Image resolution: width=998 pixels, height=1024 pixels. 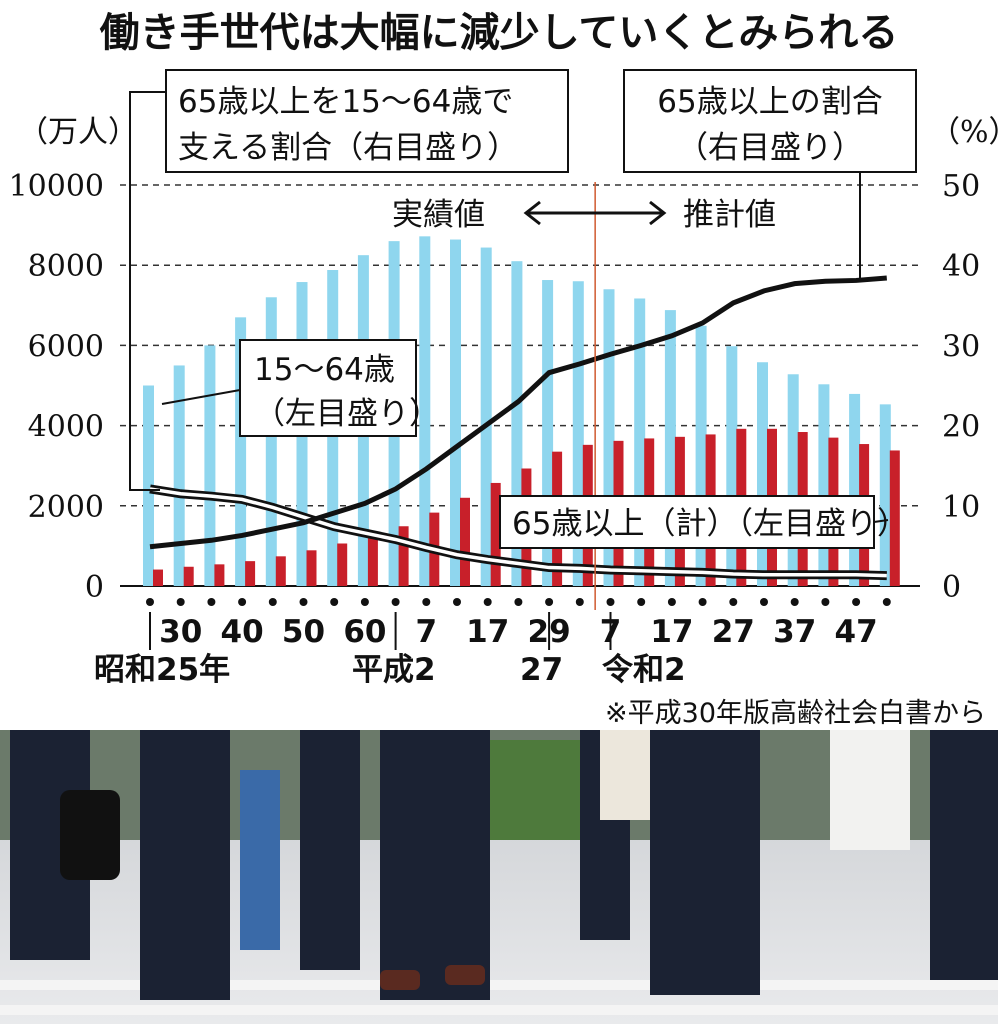 I want to click on right-tick-label: 20, so click(x=961, y=427).